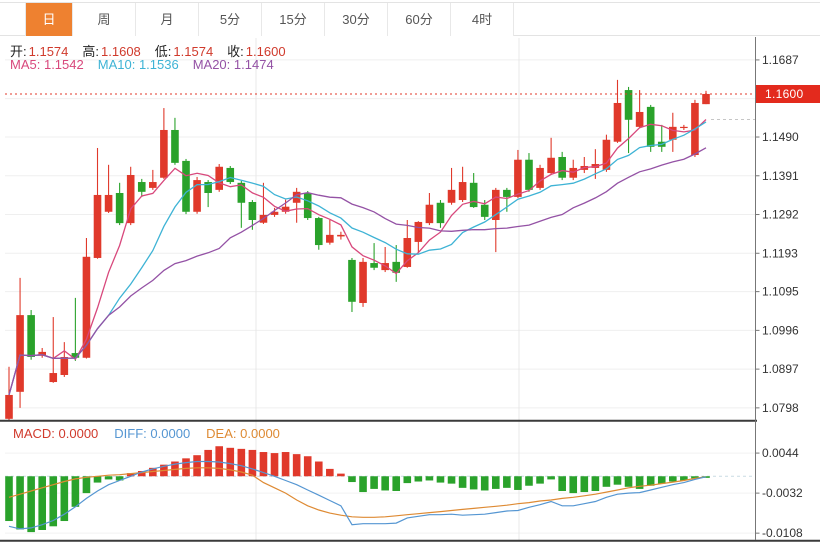 The image size is (820, 546). Describe the element at coordinates (230, 19) in the screenshot. I see `tab-5min: 5分` at that location.